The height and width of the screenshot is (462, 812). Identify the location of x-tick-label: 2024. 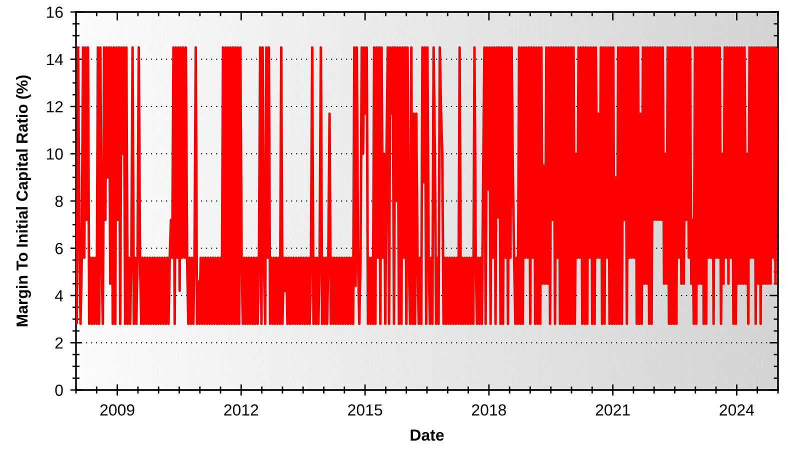
(737, 410).